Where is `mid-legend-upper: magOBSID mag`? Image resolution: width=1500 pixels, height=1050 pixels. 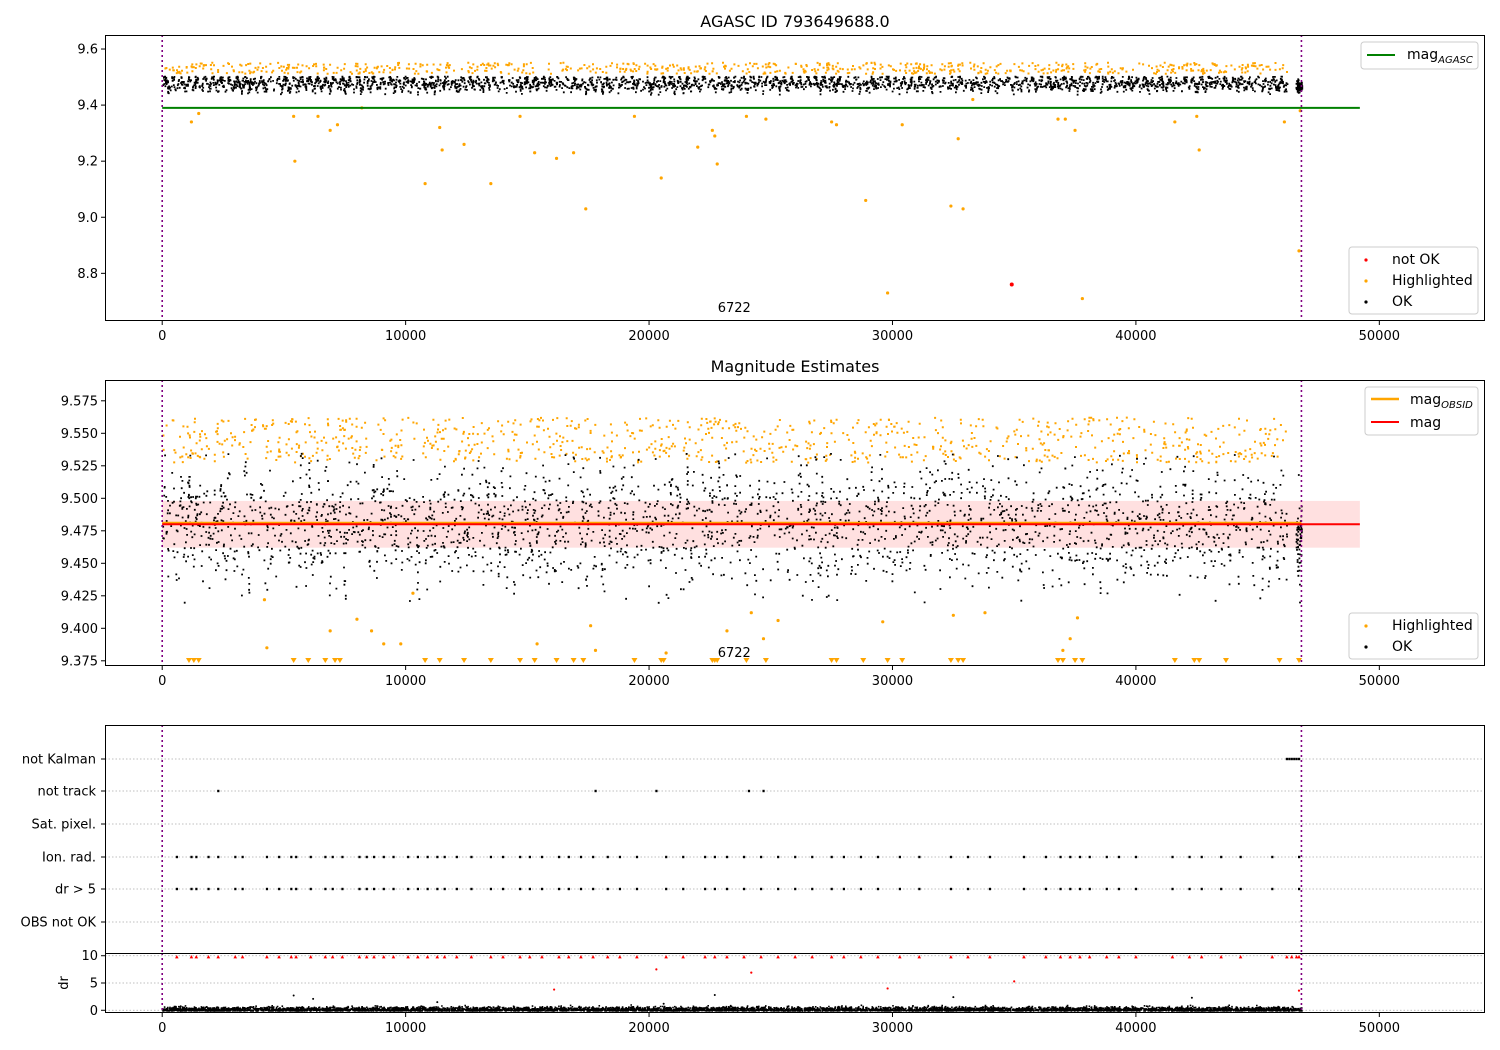 mid-legend-upper: magOBSID mag is located at coordinates (1421, 411).